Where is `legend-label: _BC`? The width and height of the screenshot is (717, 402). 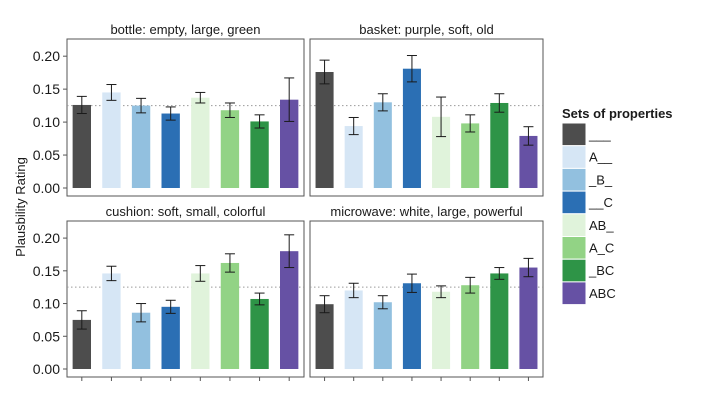 legend-label: _BC is located at coordinates (601, 270).